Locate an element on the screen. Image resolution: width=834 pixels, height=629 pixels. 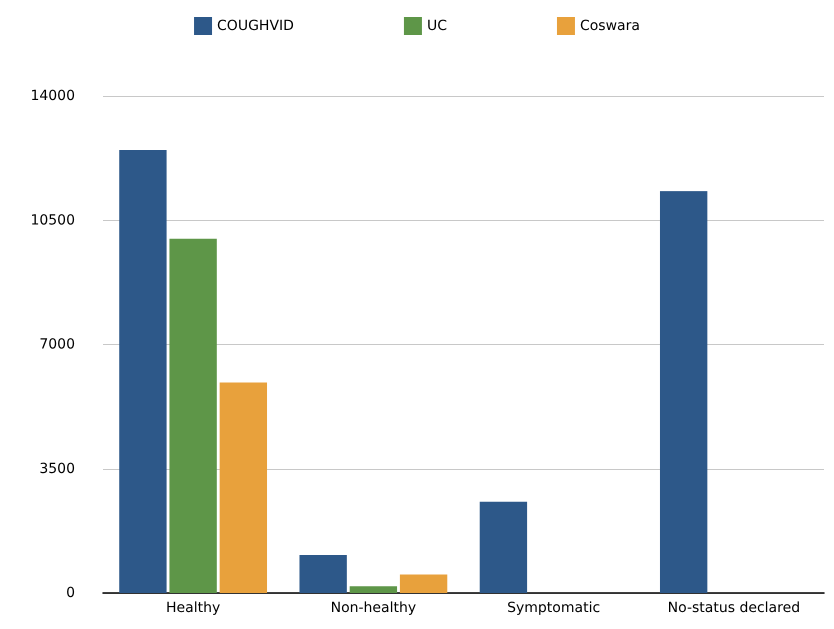
legend-label: COUGHVID is located at coordinates (255, 26).